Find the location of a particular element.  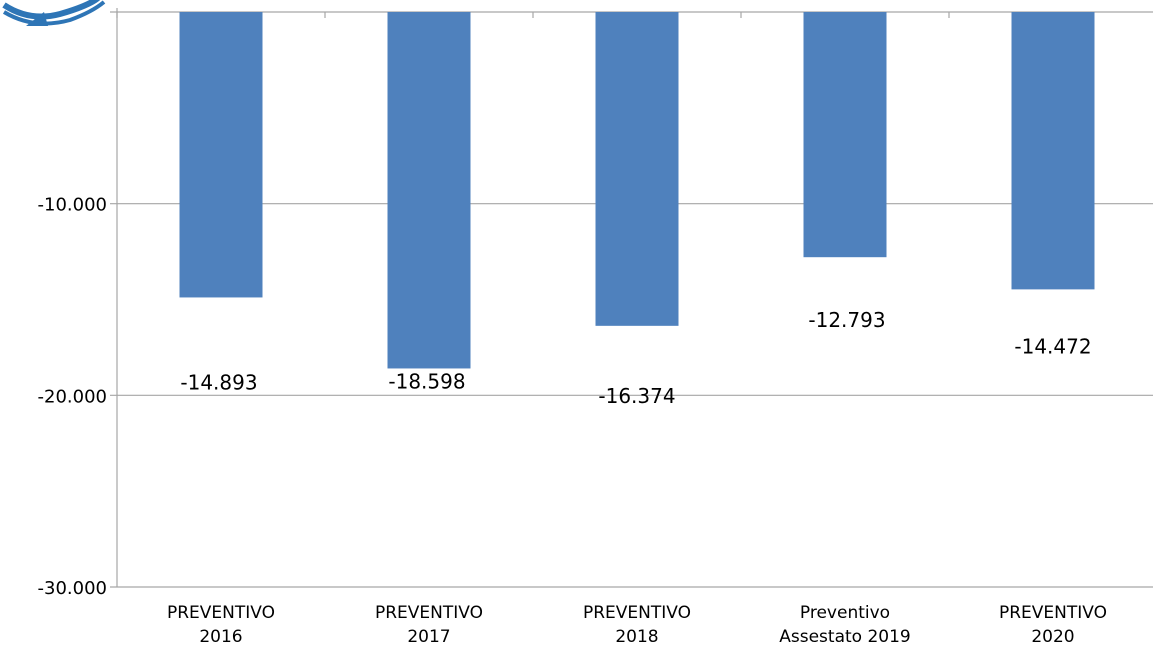

data-labels: -14.893 -18.598 -16.374 -12.793 -14.472 is located at coordinates (635, 358).